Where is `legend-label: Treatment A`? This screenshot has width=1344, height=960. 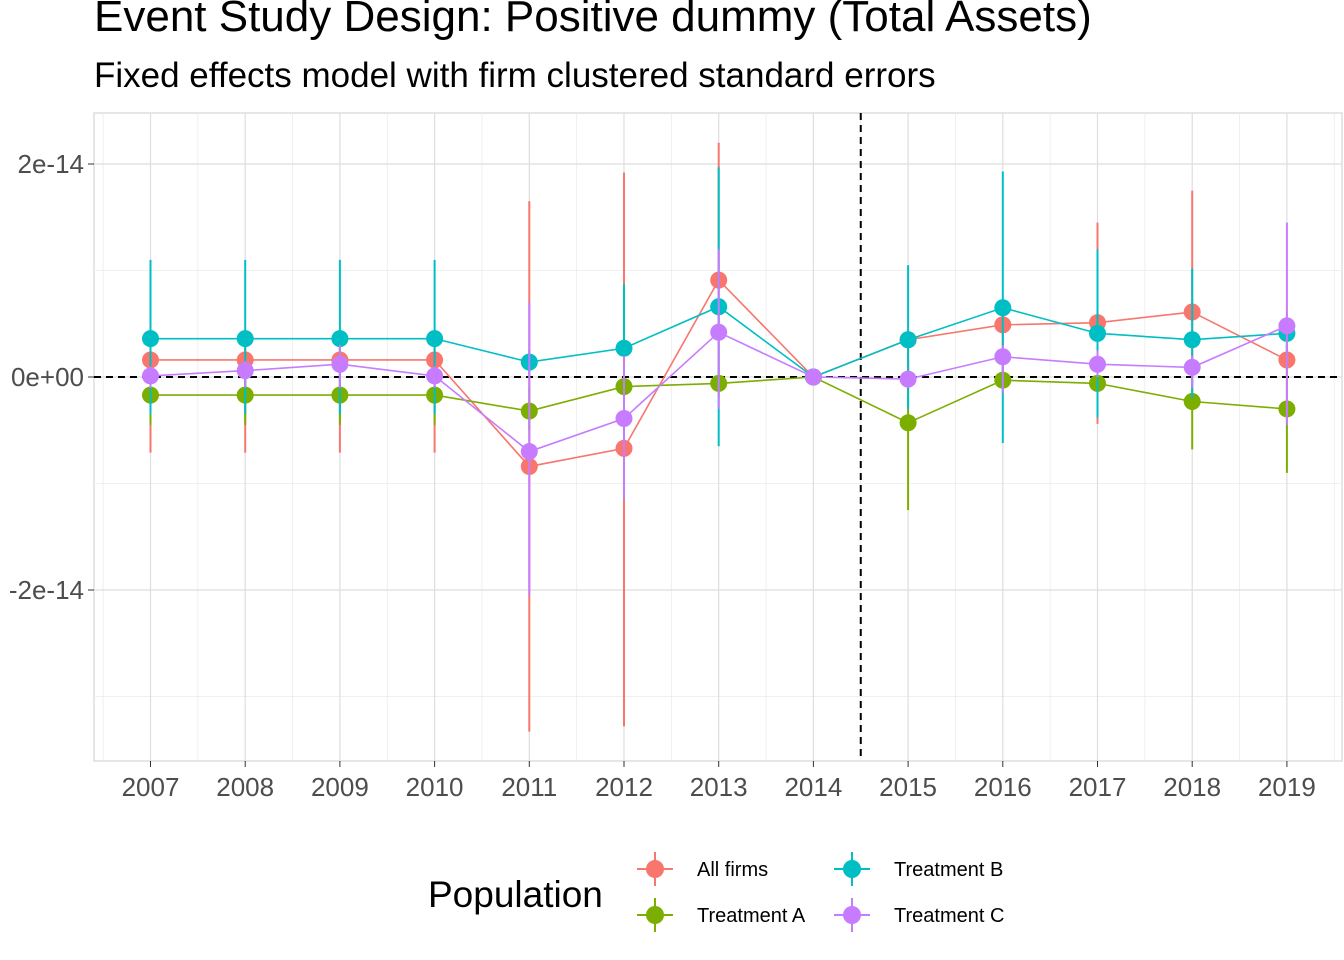
legend-label: Treatment A is located at coordinates (751, 916).